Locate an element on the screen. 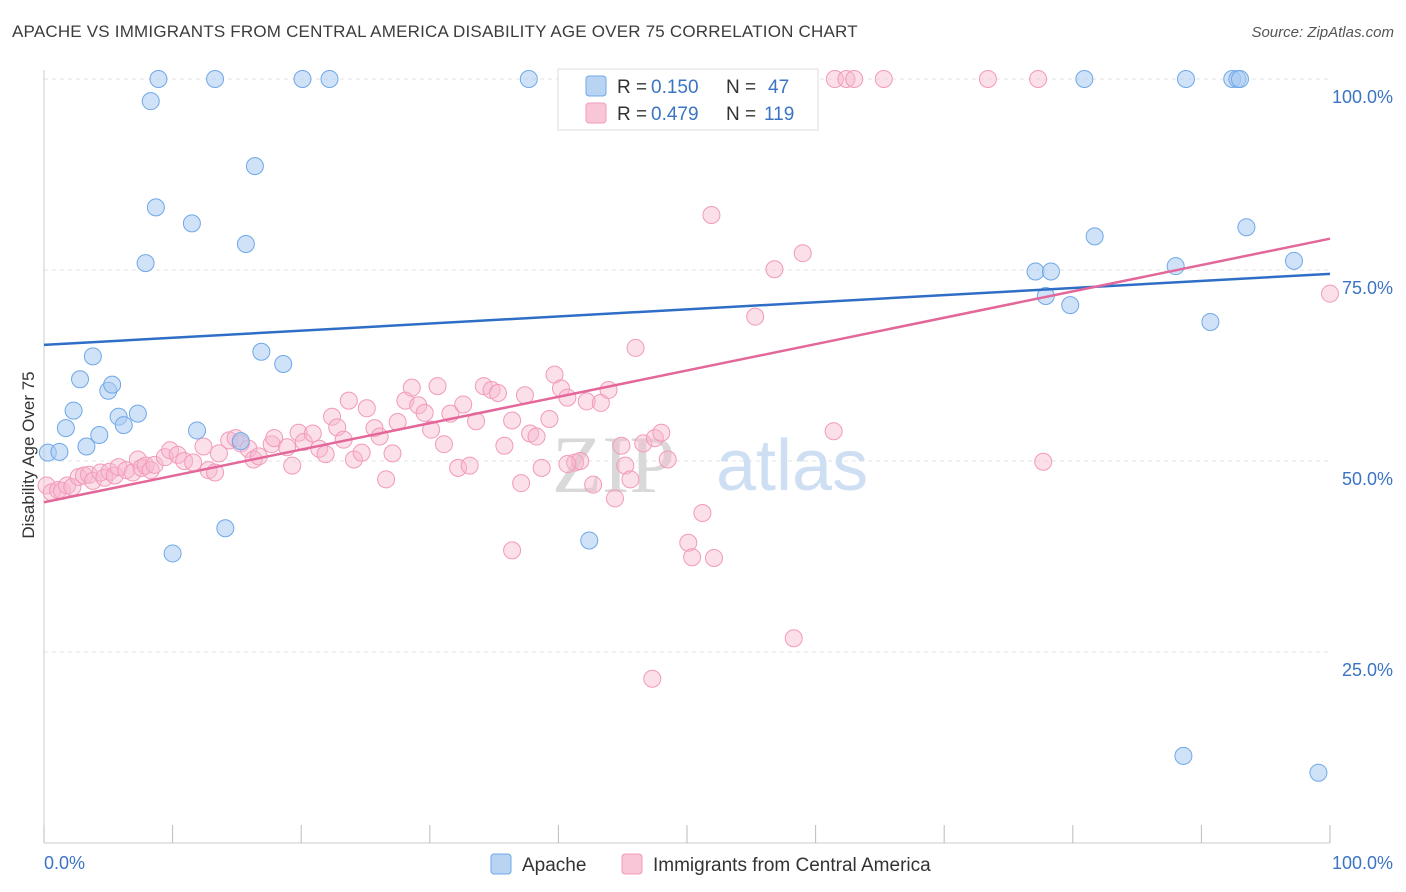 Image resolution: width=1406 pixels, height=892 pixels. top-legend: R = 0.150 N = 47 R = 0.479 N = 119 is located at coordinates (688, 99).